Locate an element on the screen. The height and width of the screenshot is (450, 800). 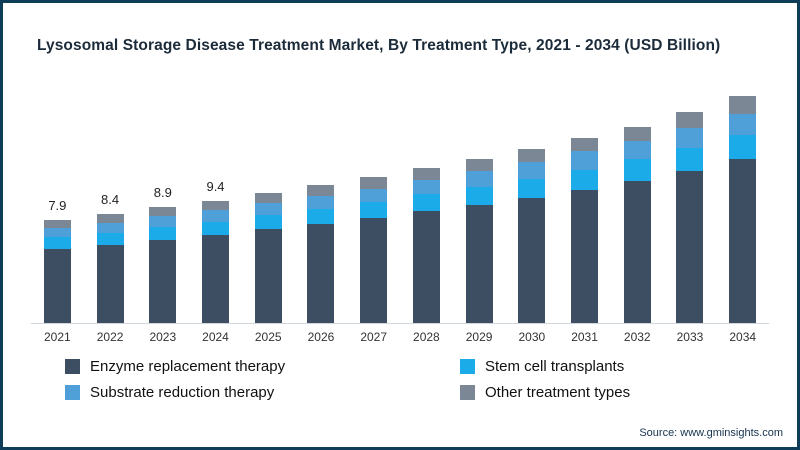
bar-total-label: 7.9 is located at coordinates (57, 206).